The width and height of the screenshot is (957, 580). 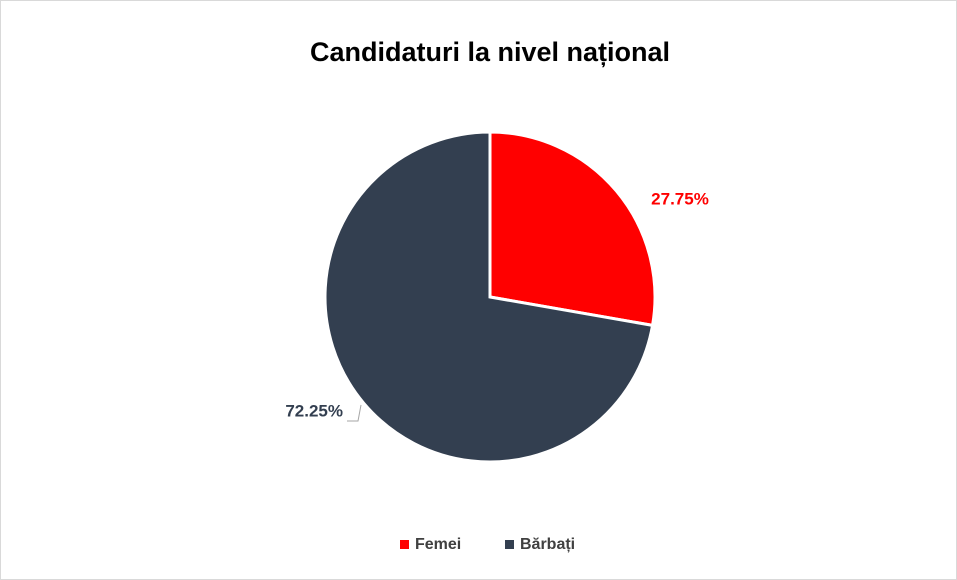 What do you see at coordinates (438, 544) in the screenshot?
I see `legend-label: Femei` at bounding box center [438, 544].